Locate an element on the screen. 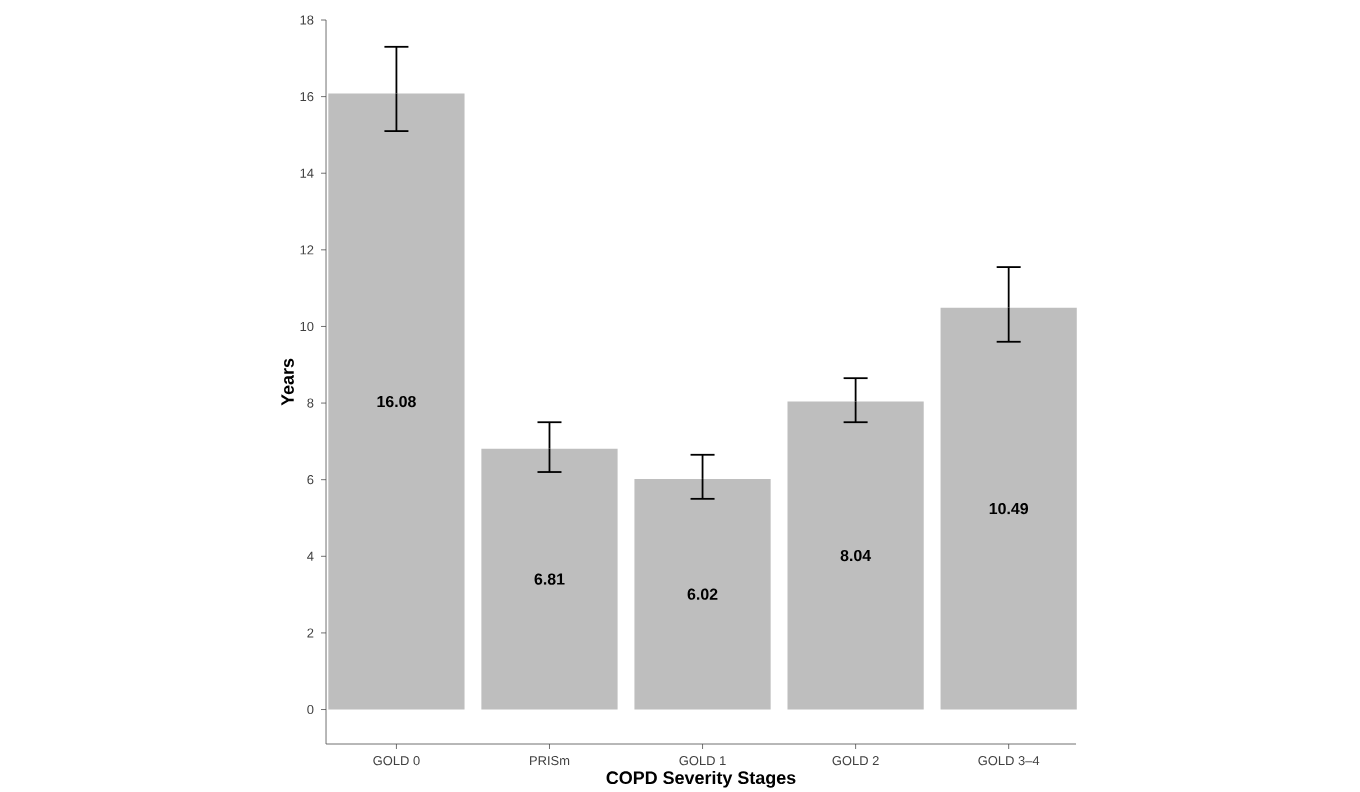  y-axis-title: Years is located at coordinates (287, 382).